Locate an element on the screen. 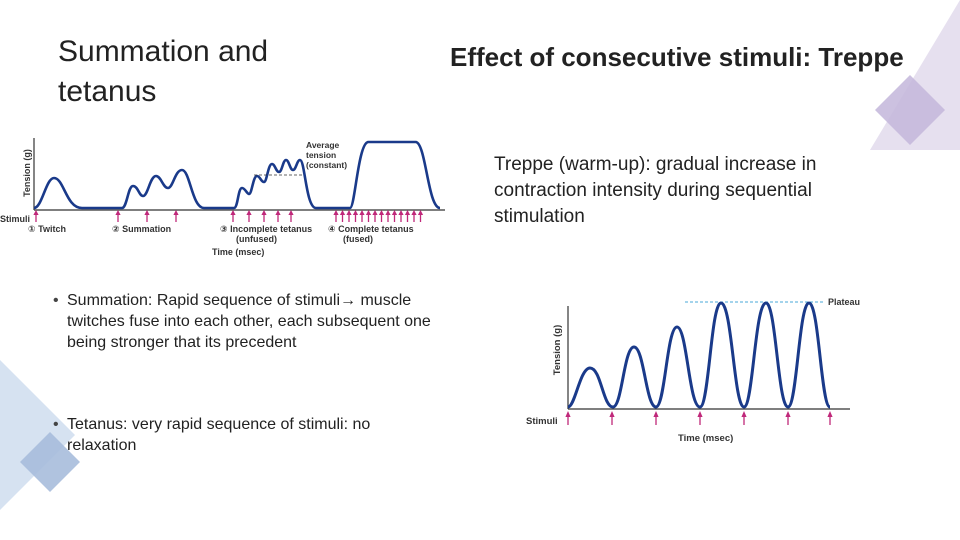  phase-4-label: ④ Complete tetanus is located at coordinates (371, 229).